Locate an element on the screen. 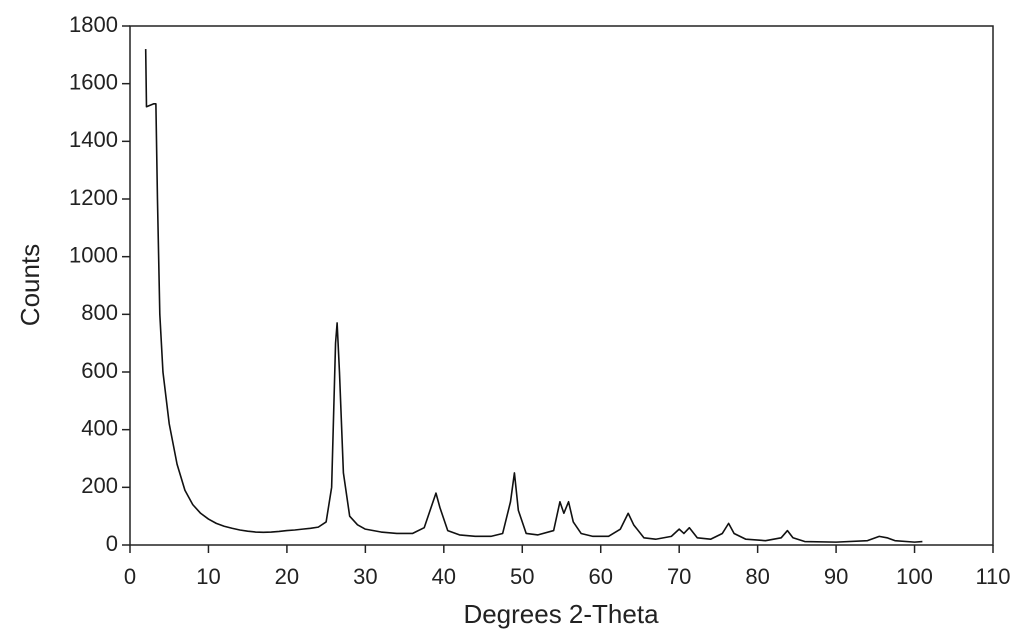 This screenshot has width=1022, height=642. y-tick-label: 800 is located at coordinates (99, 312).